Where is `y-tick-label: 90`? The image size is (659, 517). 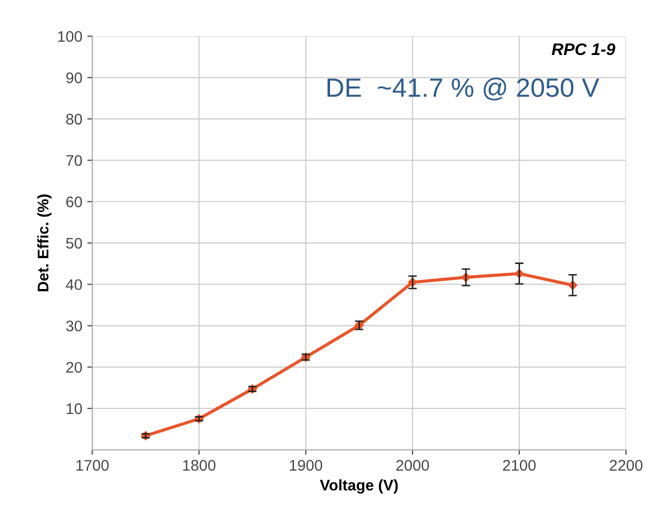 y-tick-label: 90 is located at coordinates (74, 78).